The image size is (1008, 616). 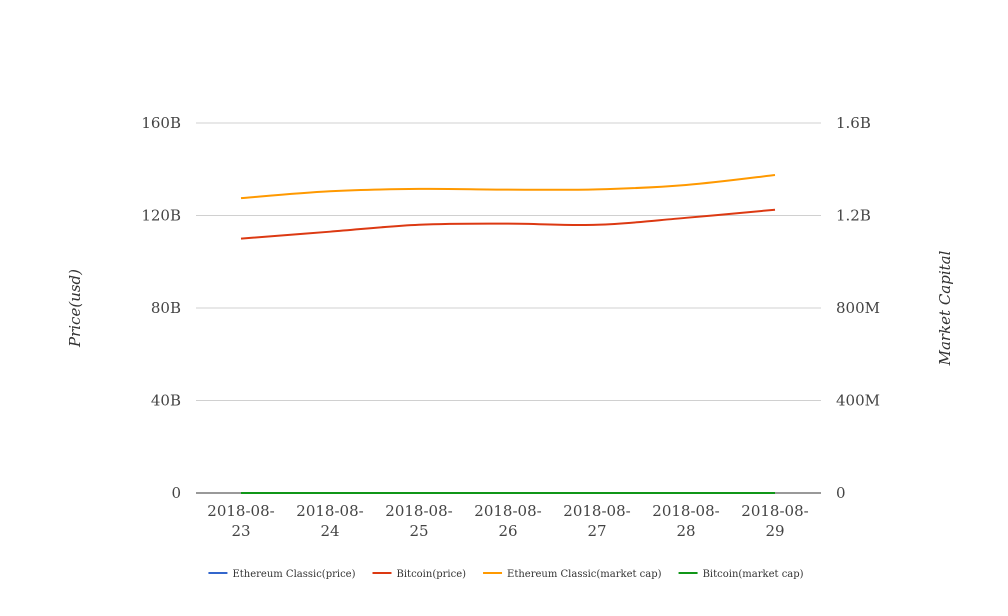 What do you see at coordinates (508, 224) in the screenshot?
I see `series-line-bitcoin-price` at bounding box center [508, 224].